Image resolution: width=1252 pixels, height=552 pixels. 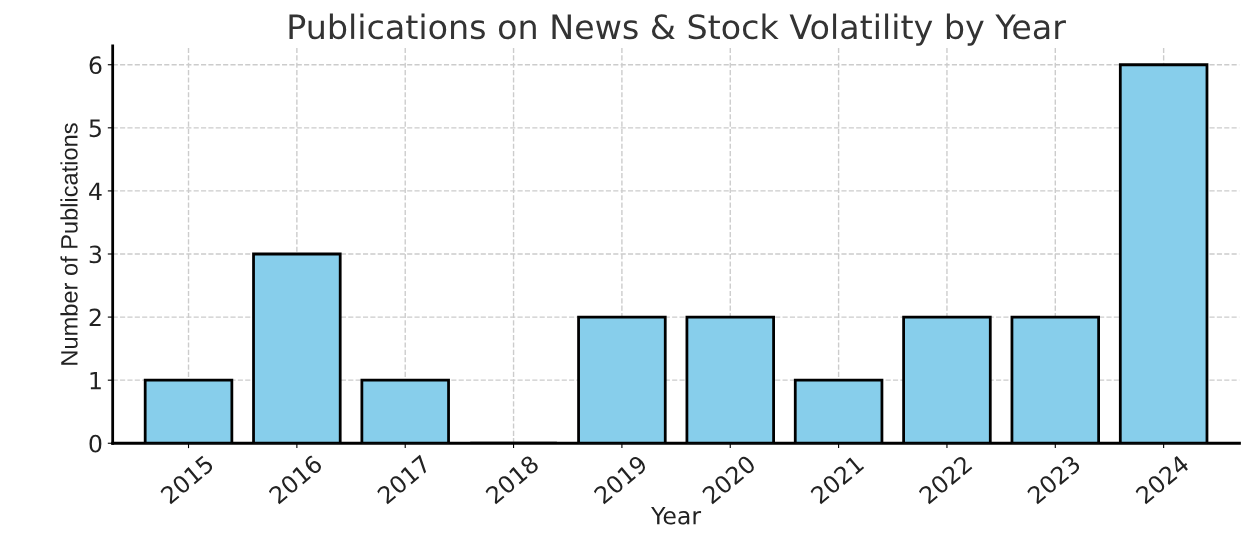 What do you see at coordinates (95, 254) in the screenshot?
I see `y-tick-label: 3` at bounding box center [95, 254].